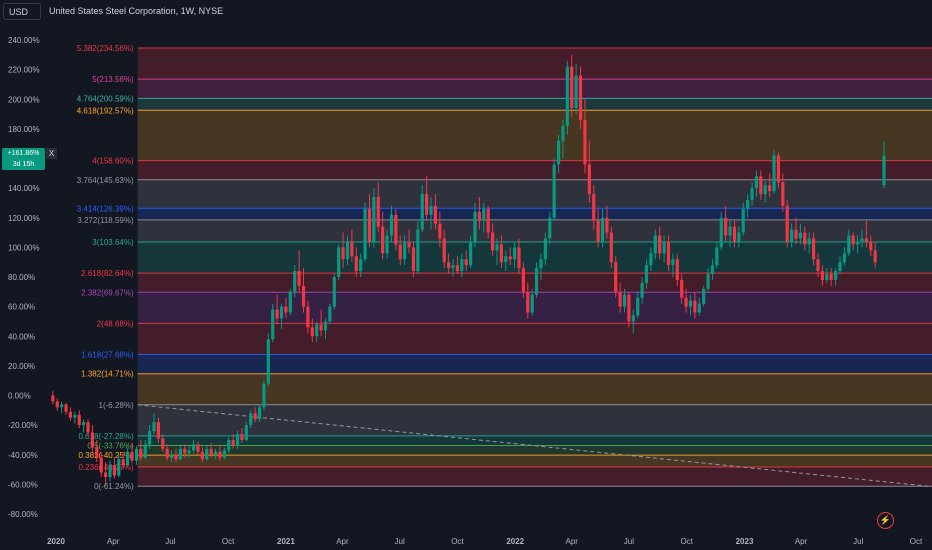 Image resolution: width=932 pixels, height=550 pixels. What do you see at coordinates (572, 541) in the screenshot?
I see `x-tick-label: Apr` at bounding box center [572, 541].